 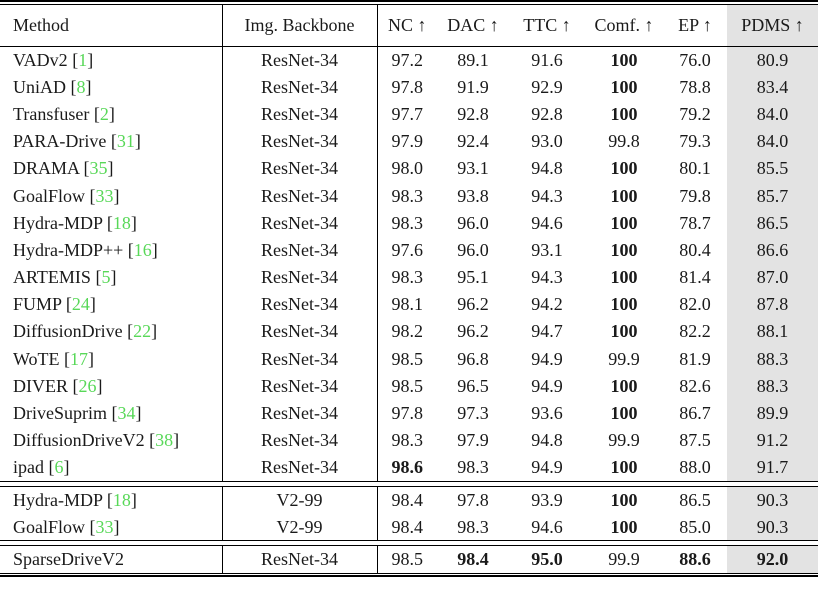 I want to click on citation-link: 38, so click(x=164, y=440).